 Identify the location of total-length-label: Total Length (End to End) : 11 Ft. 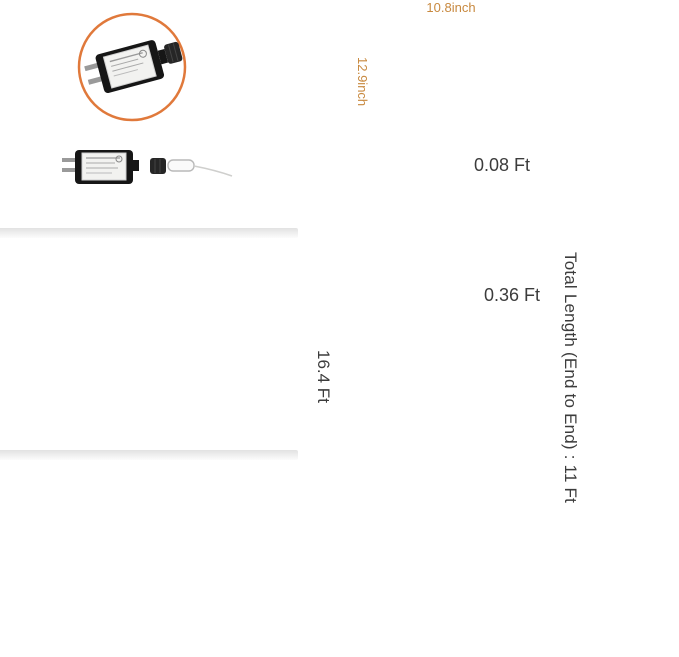
(570, 378).